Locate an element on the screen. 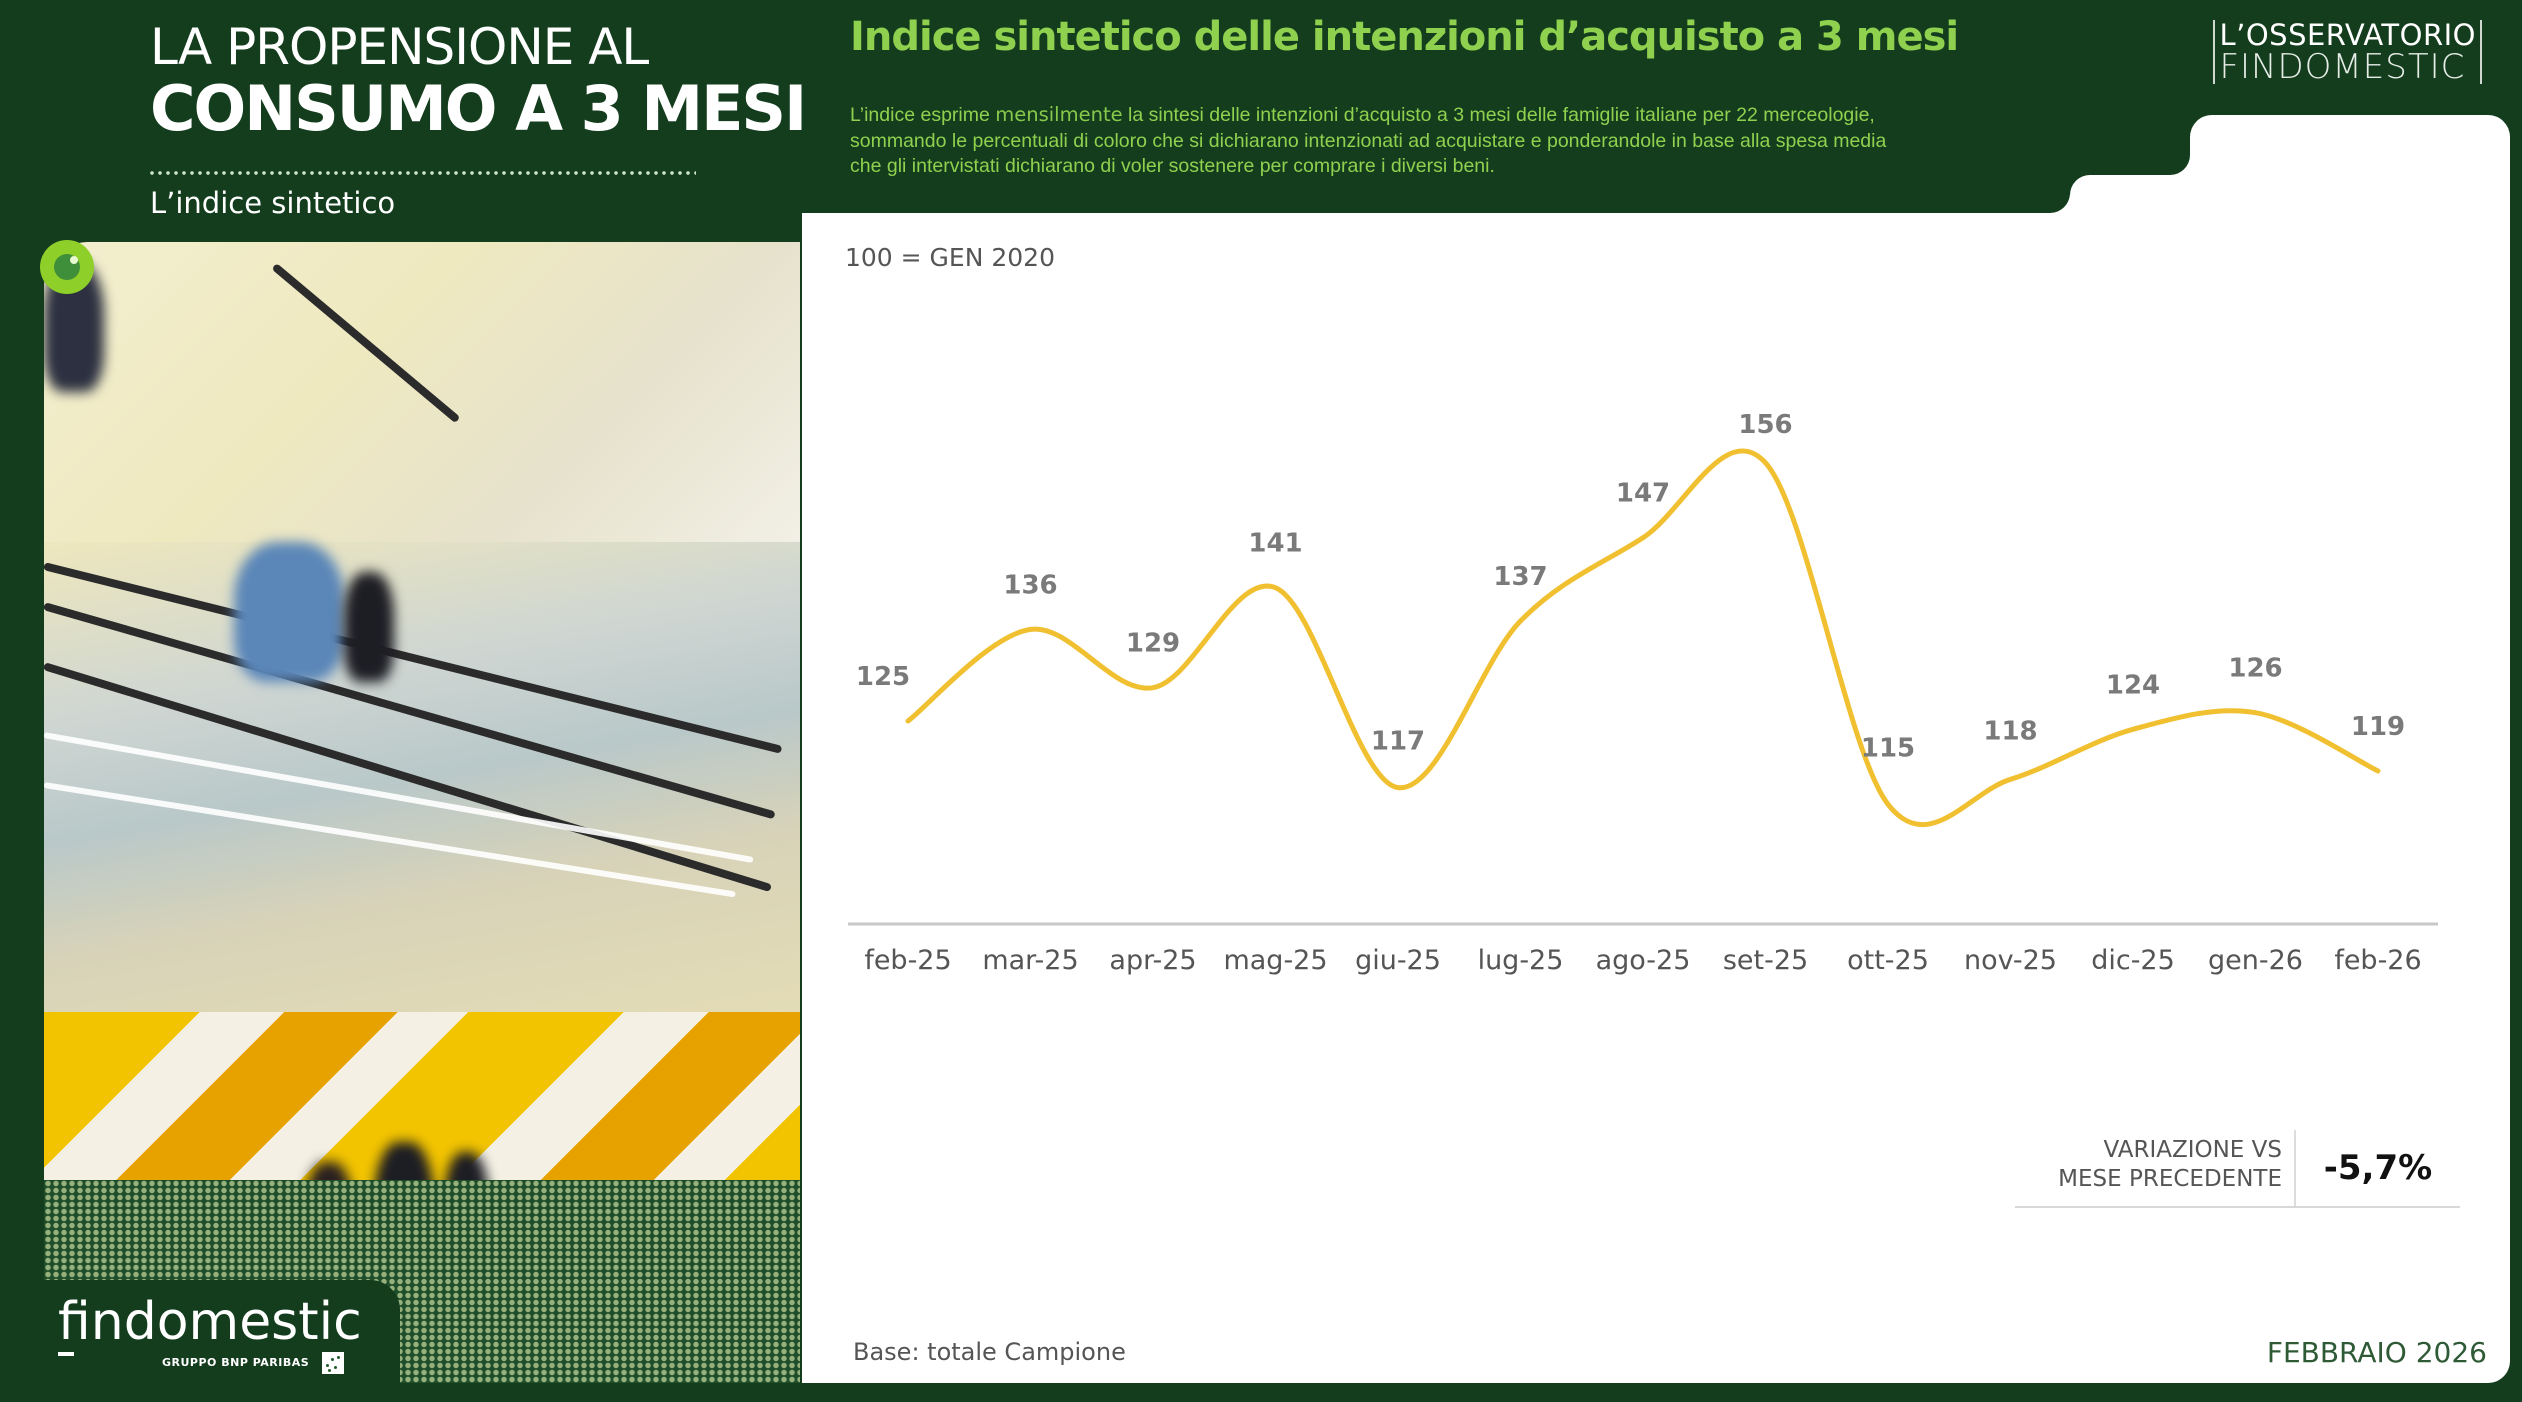 This screenshot has height=1402, width=2522. variation-value: -5,7% is located at coordinates (2378, 1168).